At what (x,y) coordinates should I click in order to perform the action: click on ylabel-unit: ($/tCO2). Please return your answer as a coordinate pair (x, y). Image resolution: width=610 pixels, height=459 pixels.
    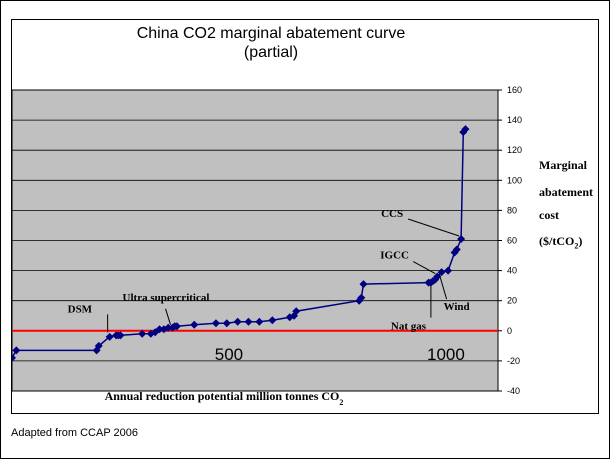
    Looking at the image, I should click on (560, 242).